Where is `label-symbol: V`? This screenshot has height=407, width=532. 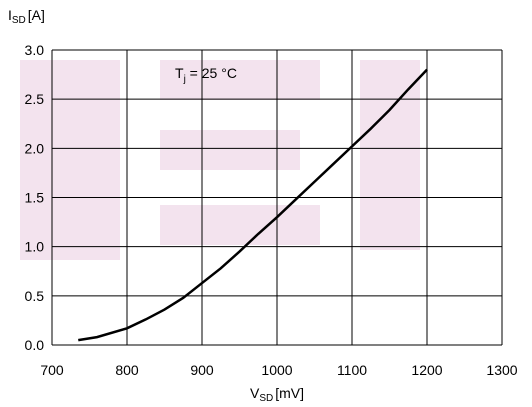
label-symbol: V is located at coordinates (255, 393).